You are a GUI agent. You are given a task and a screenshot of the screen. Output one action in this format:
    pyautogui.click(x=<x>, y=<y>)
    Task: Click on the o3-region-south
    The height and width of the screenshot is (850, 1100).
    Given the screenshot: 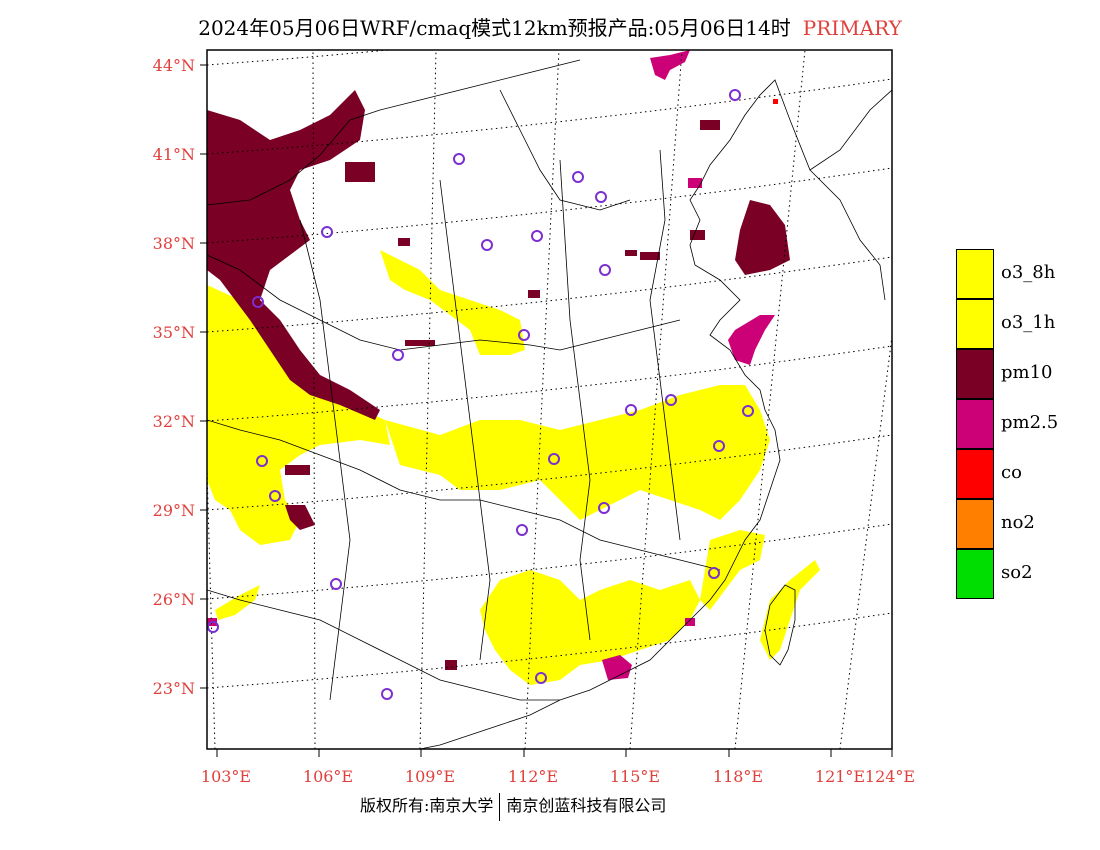 What is the action you would take?
    pyautogui.click(x=590, y=627)
    